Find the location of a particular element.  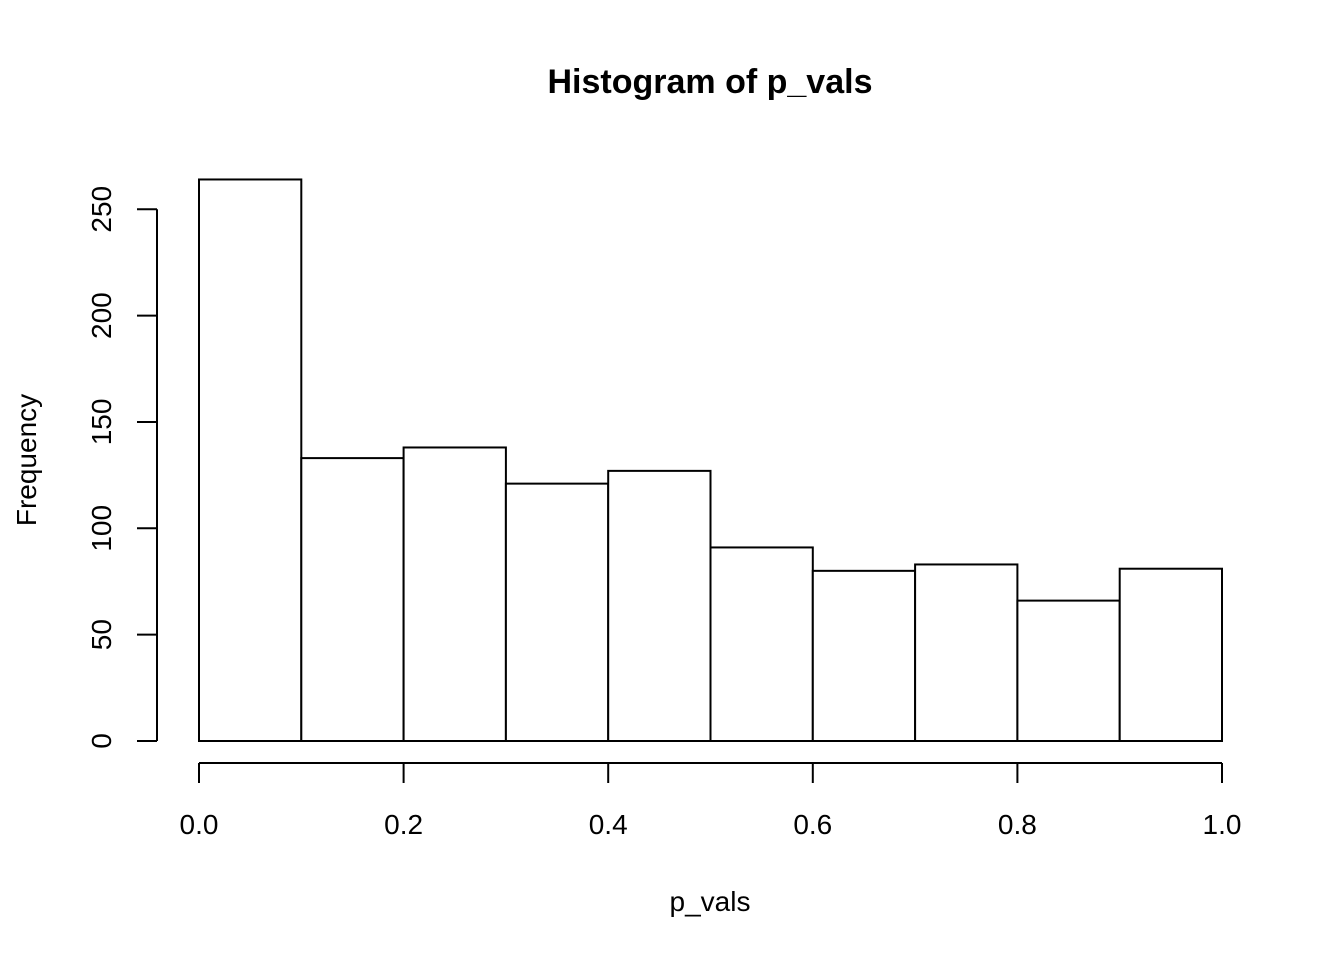

y-axis: 0 50 100 150 200 250 is located at coordinates (122, 467).